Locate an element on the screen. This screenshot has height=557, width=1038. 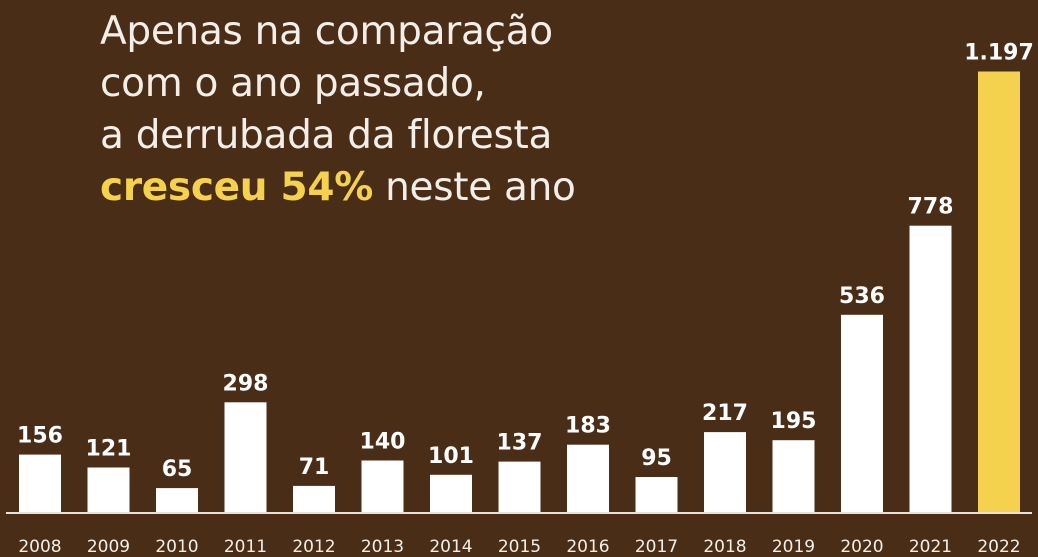
x-tick-label-2016: 2016 is located at coordinates (587, 547).